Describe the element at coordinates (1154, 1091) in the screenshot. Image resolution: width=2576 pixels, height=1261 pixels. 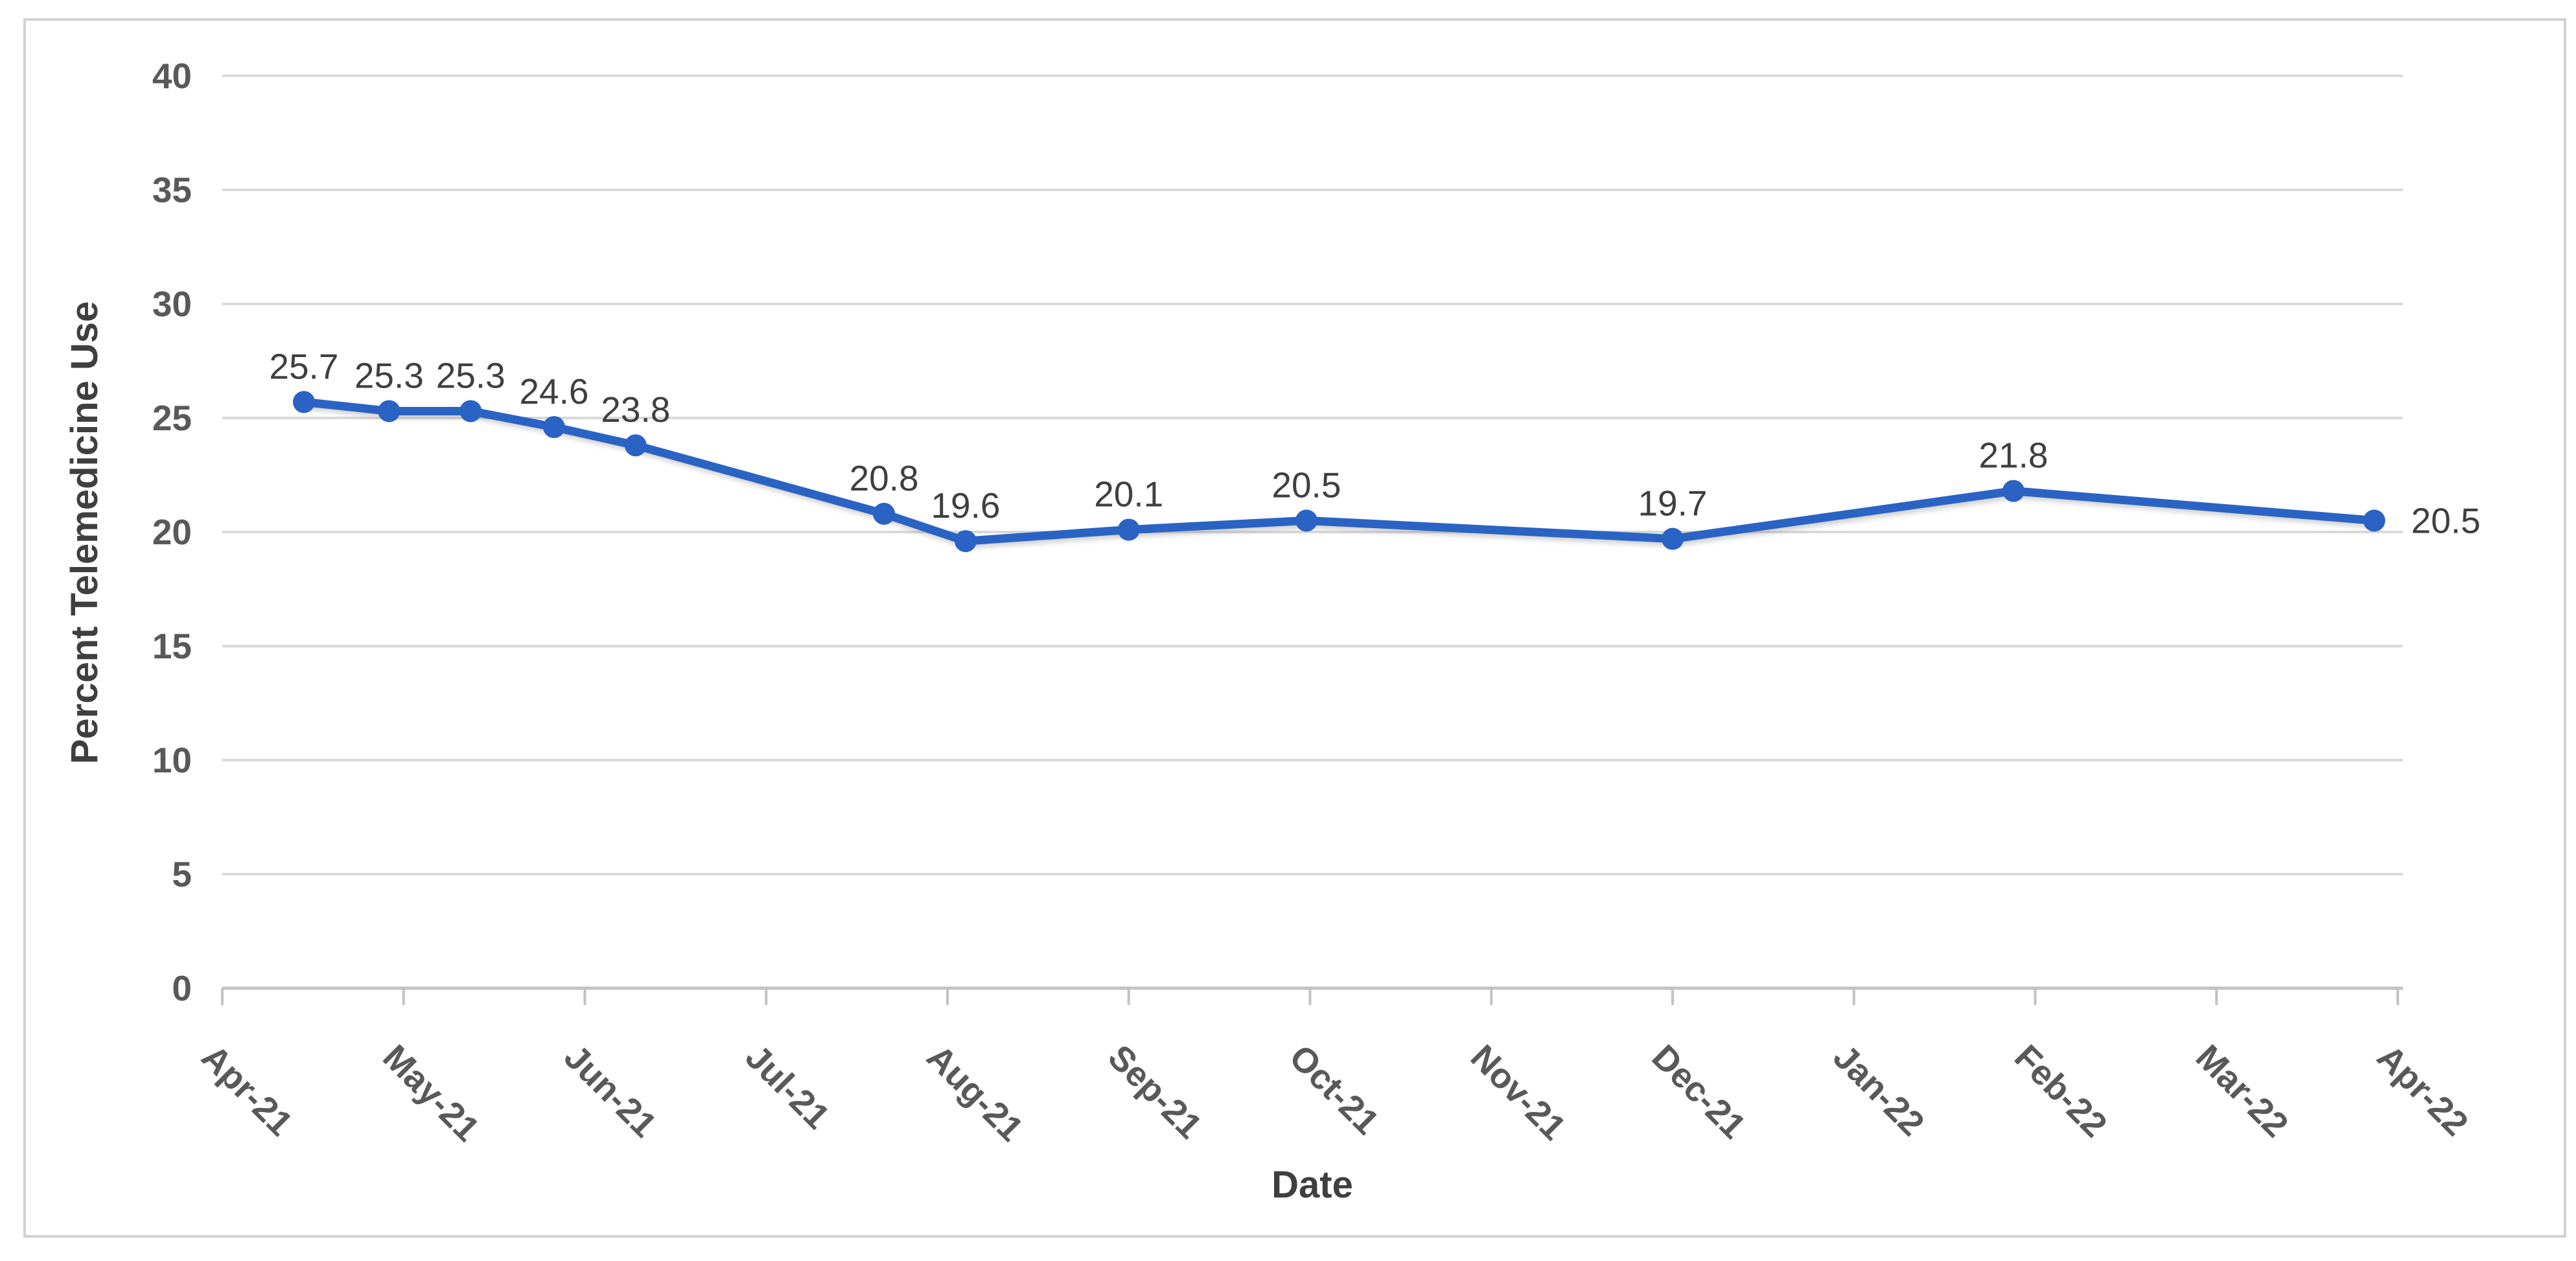
I see `x-tick-label: Sep-21` at that location.